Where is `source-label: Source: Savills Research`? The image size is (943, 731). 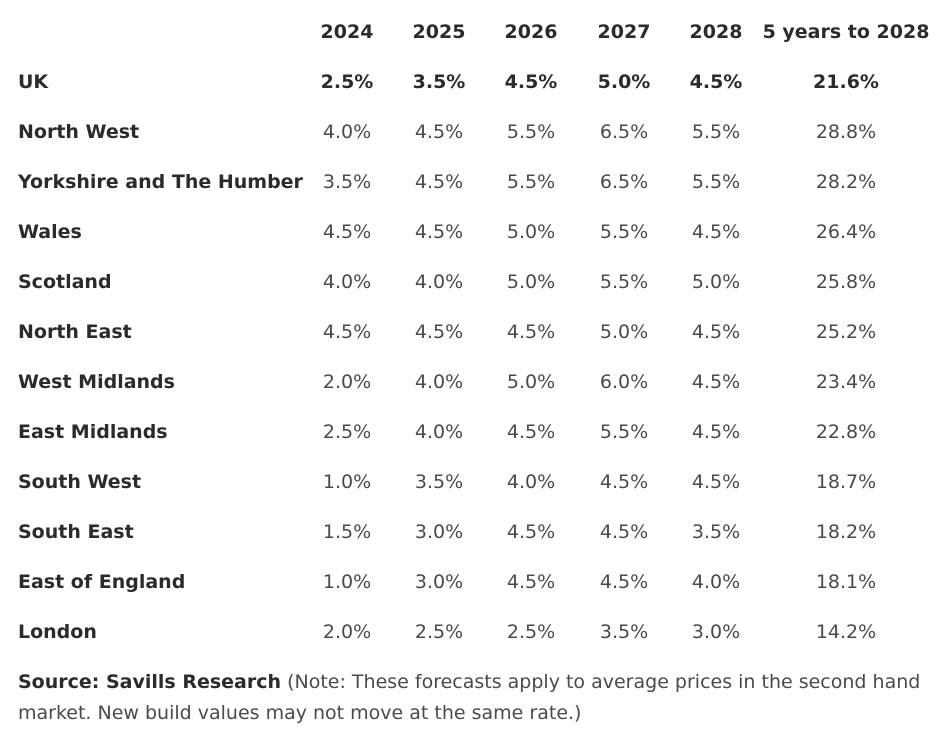 source-label: Source: Savills Research is located at coordinates (150, 682).